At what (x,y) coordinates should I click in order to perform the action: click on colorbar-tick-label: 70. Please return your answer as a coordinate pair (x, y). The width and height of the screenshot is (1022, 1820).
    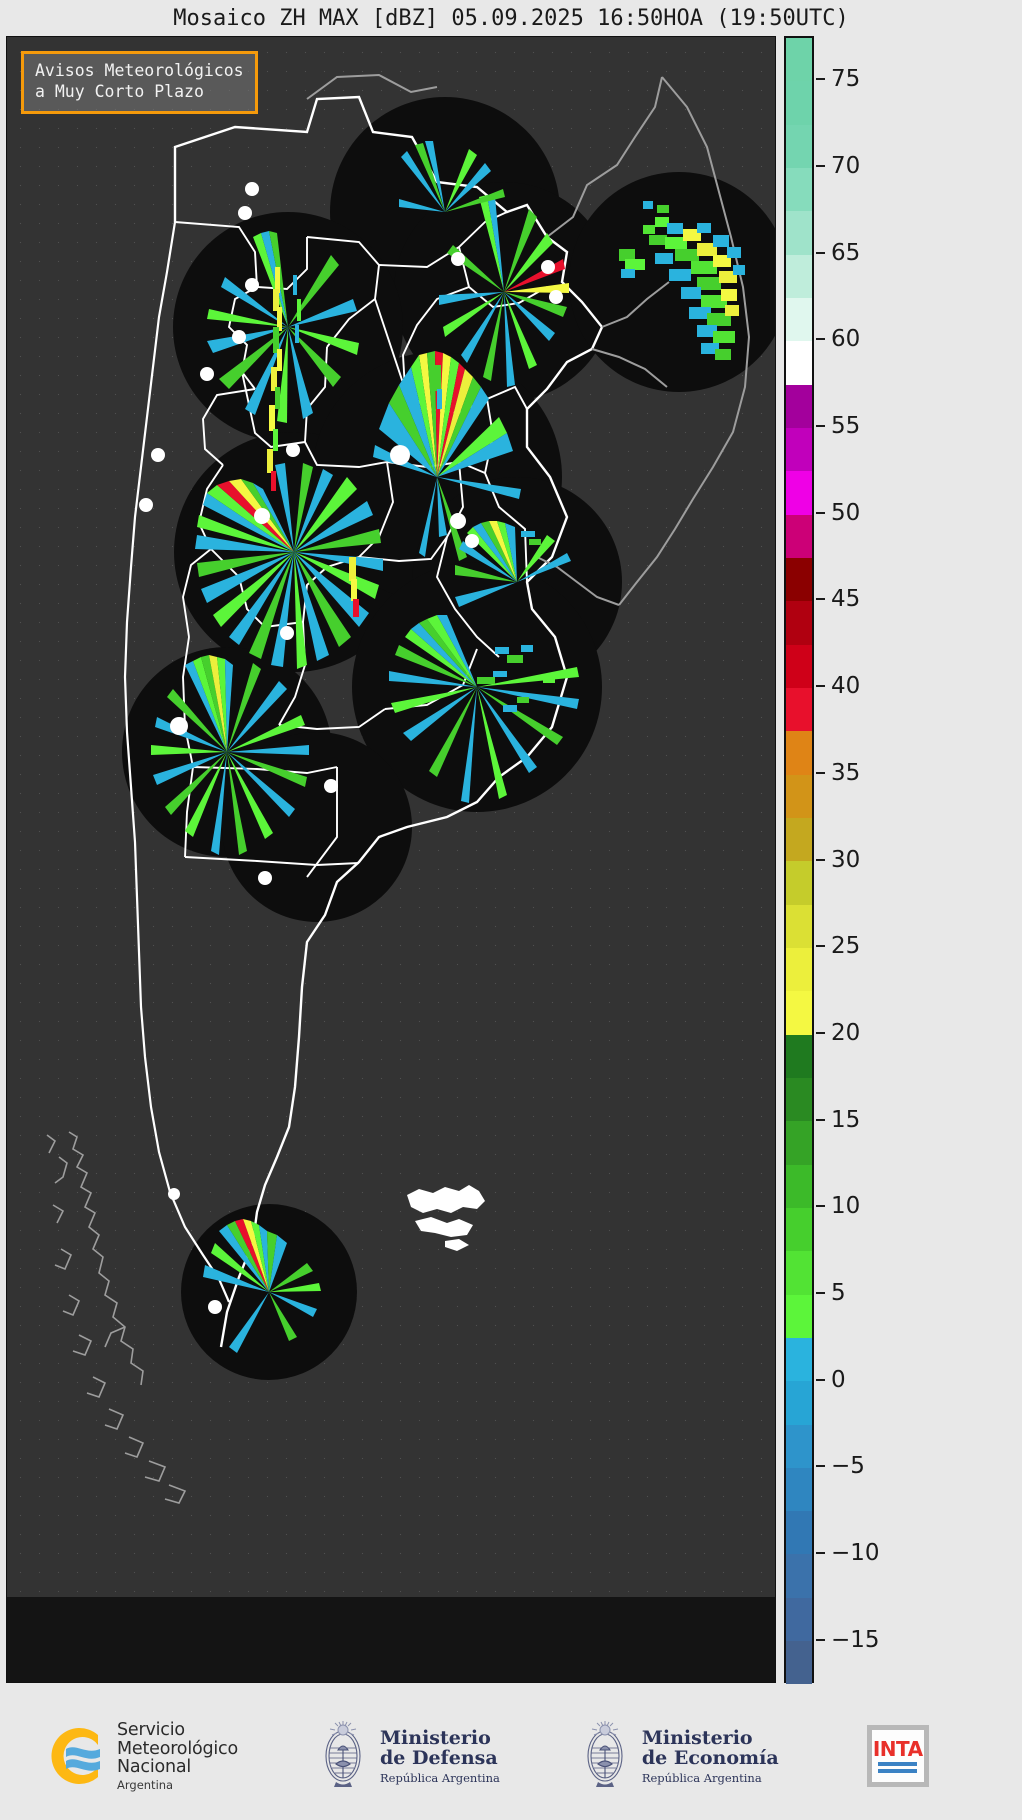
    Looking at the image, I should click on (846, 166).